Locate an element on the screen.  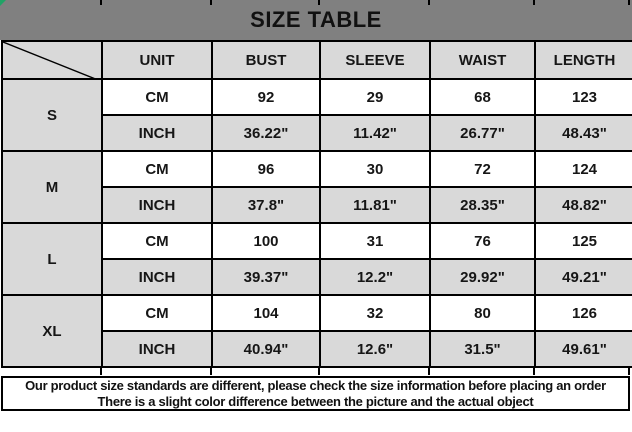
value-cell: 49.21" is located at coordinates (583, 277).